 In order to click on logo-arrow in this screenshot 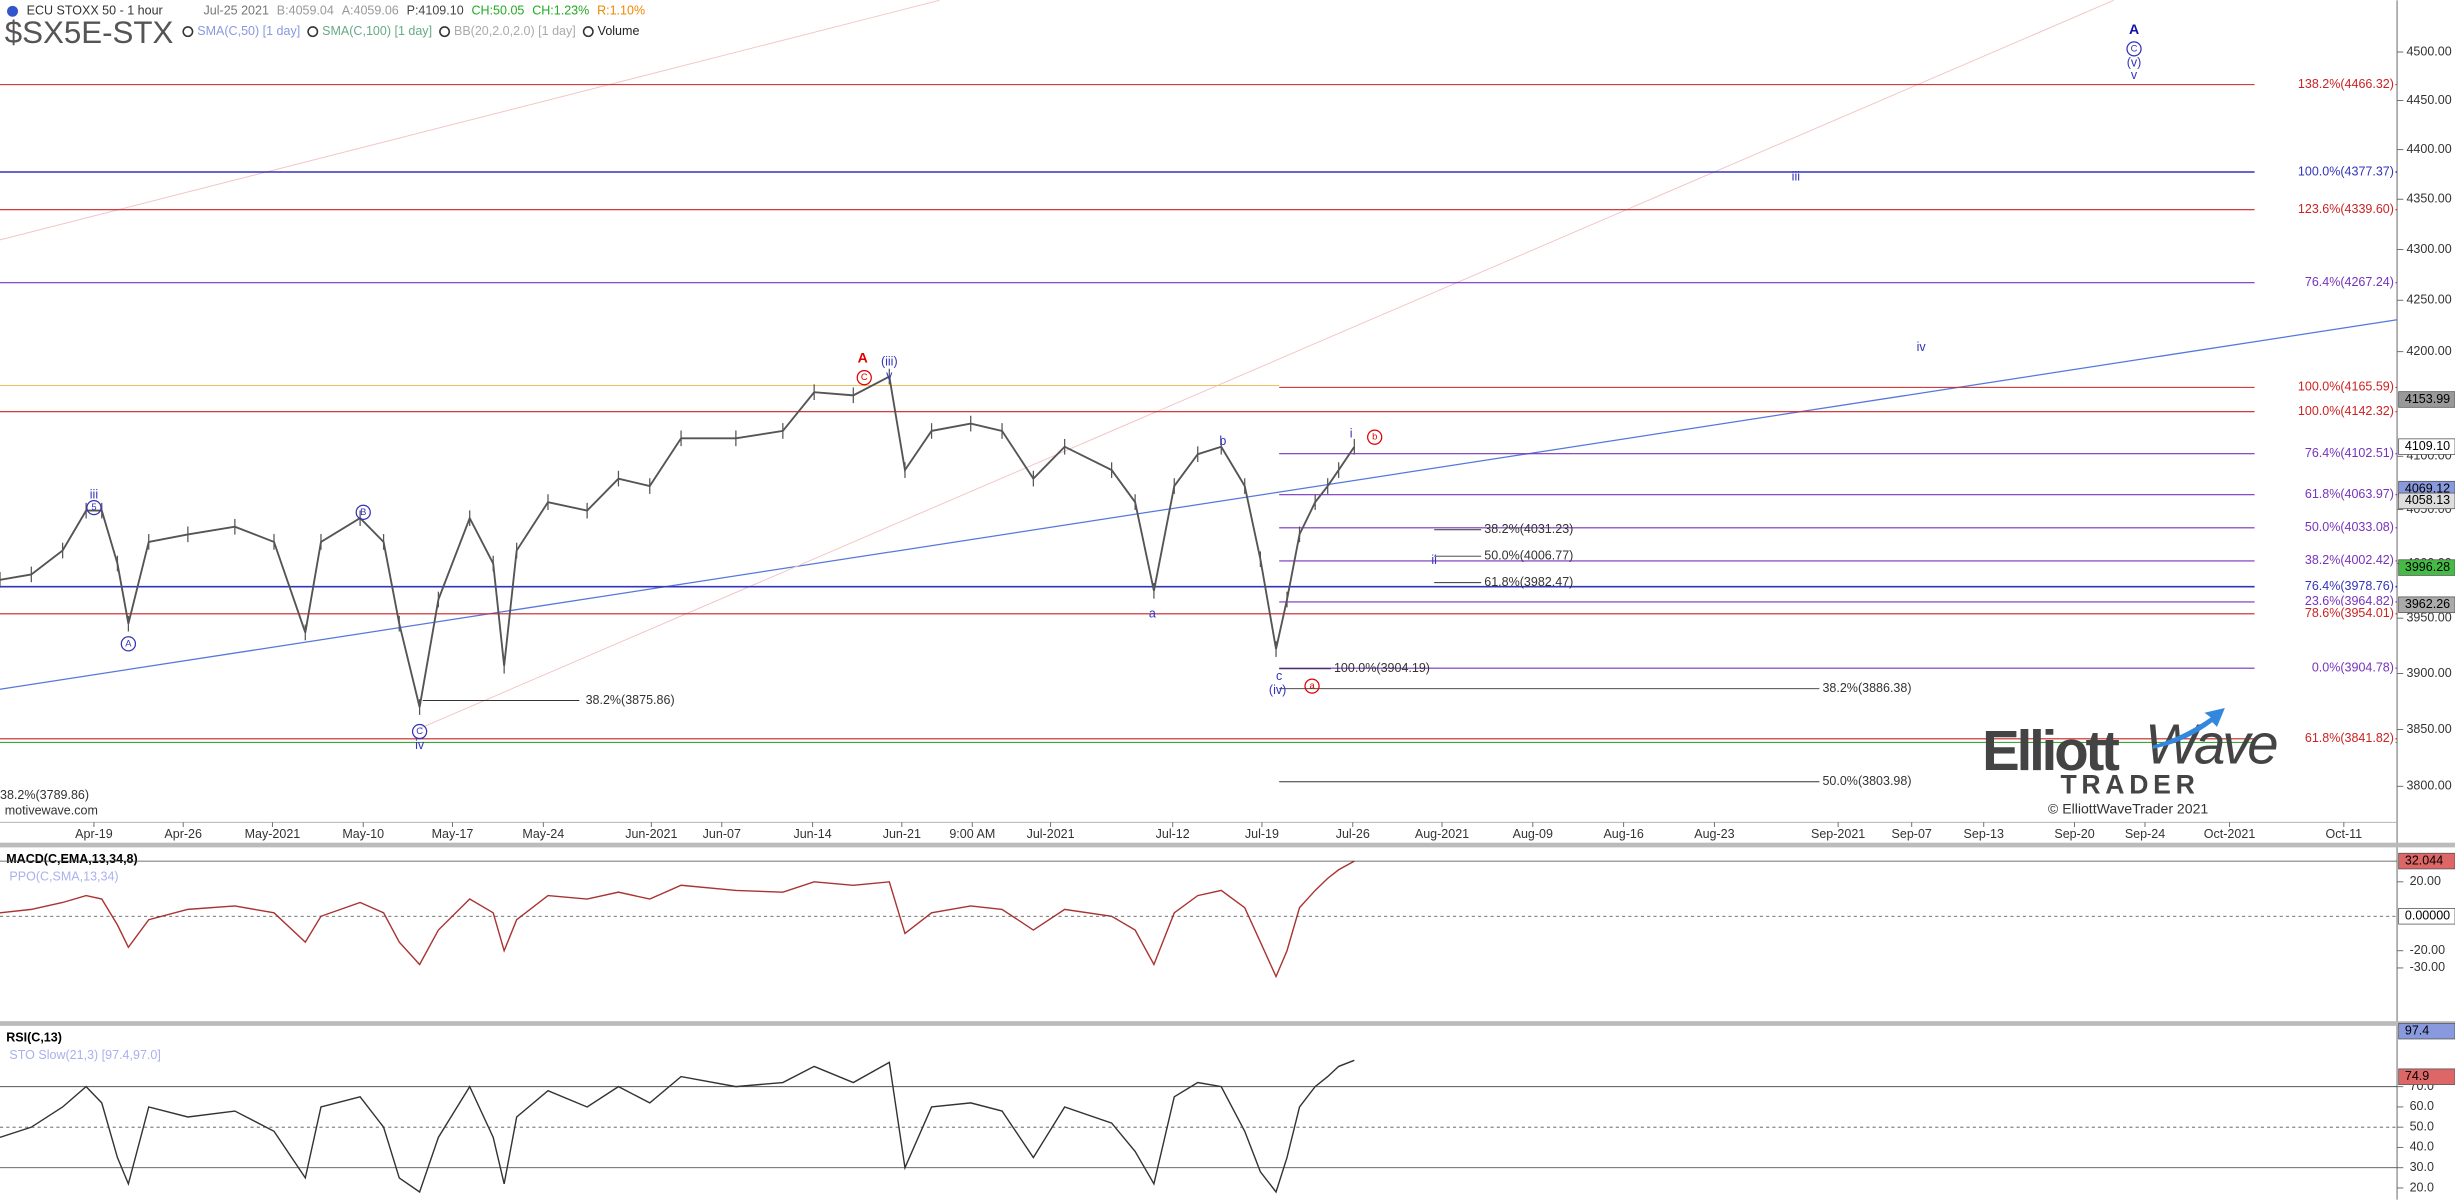, I will do `click(2188, 728)`.